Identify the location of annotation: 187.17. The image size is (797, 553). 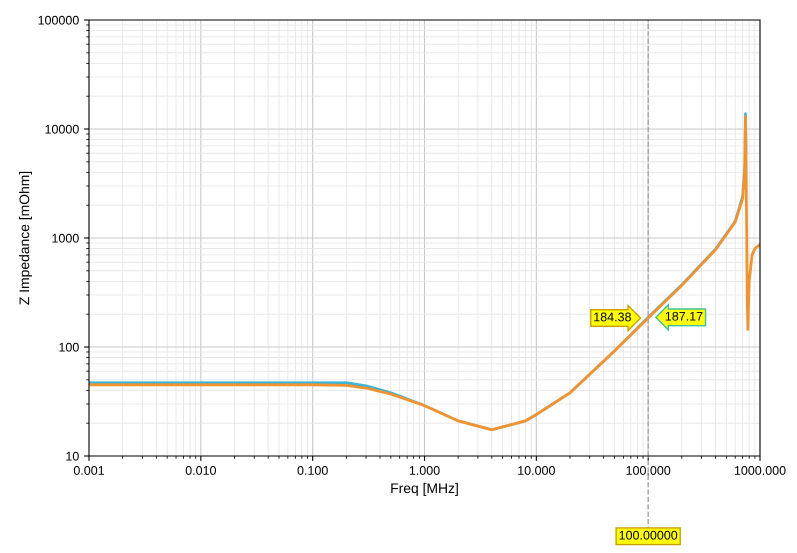
(684, 316).